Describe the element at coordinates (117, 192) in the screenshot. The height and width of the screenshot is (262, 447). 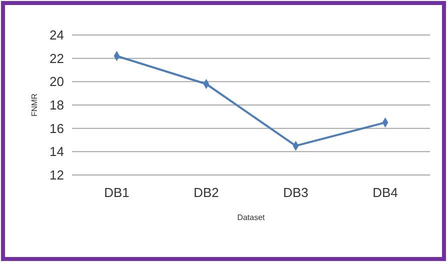
I see `x-tick-label: DB1` at that location.